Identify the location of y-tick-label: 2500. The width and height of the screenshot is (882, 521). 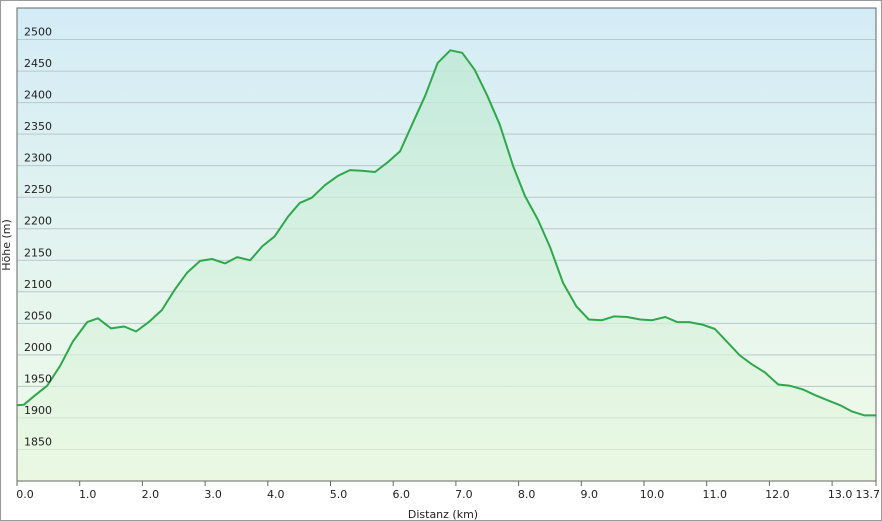
(38, 32).